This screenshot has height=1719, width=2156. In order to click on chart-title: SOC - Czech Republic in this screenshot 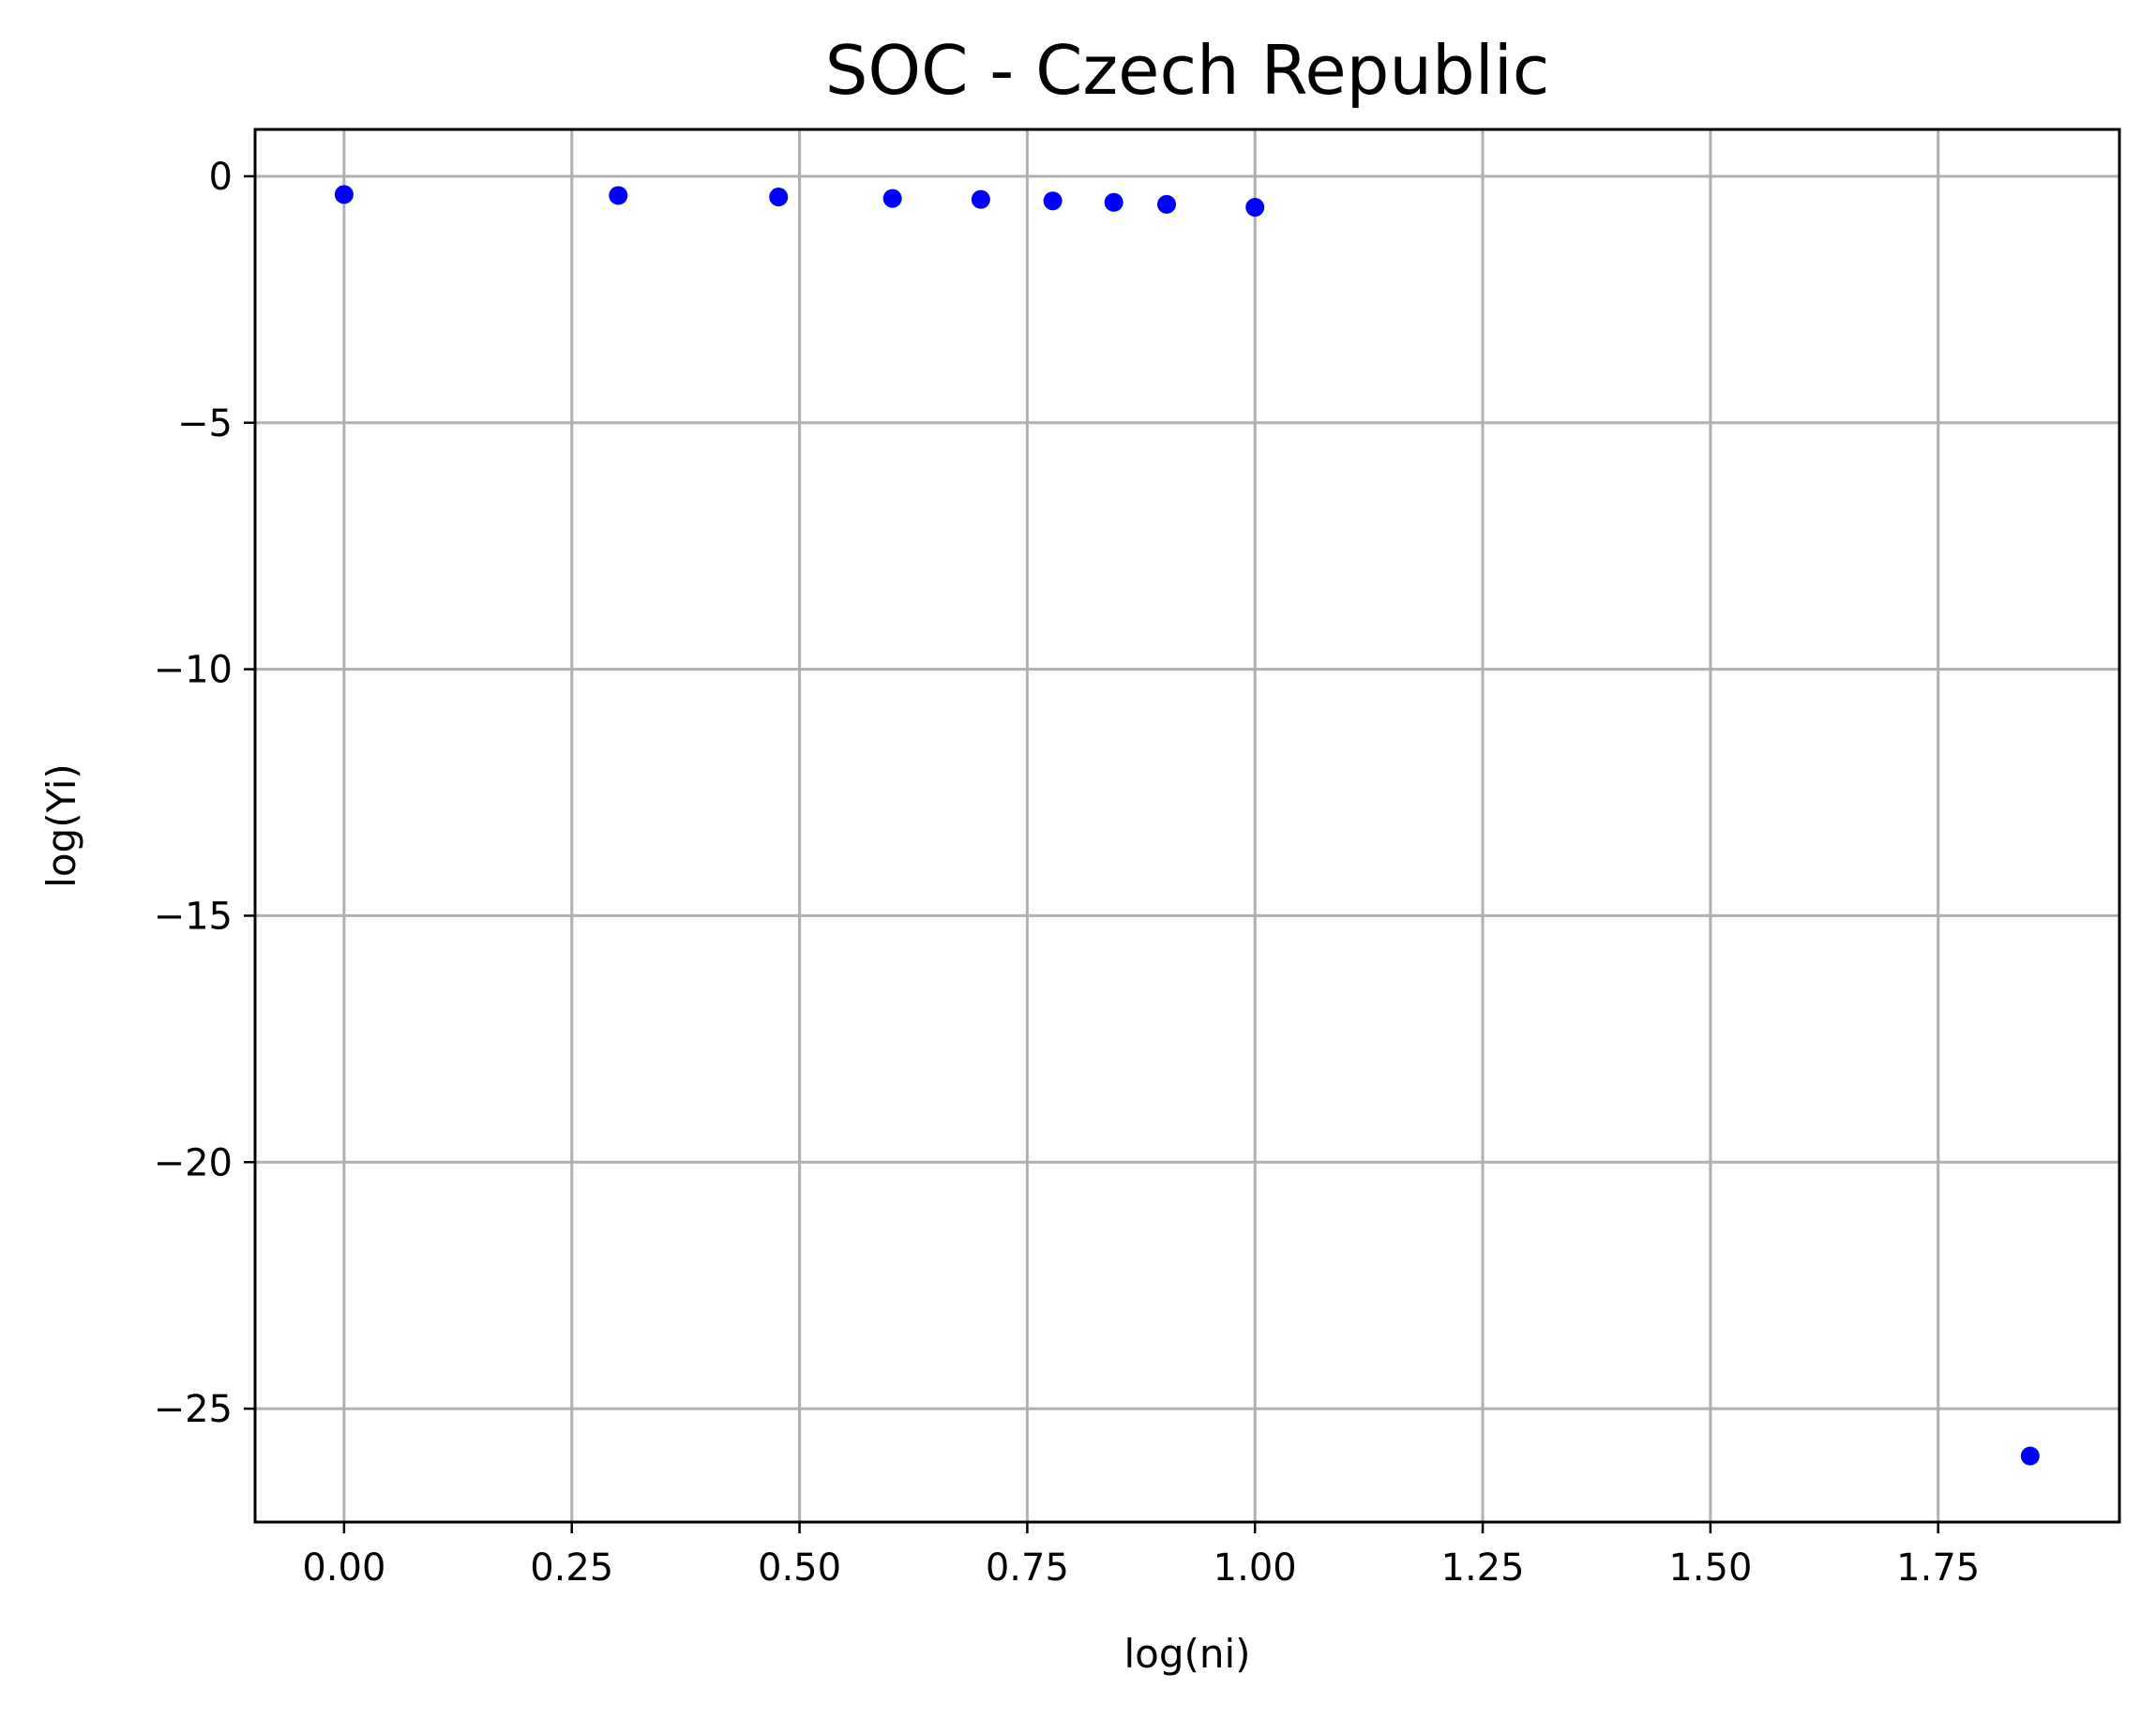, I will do `click(1187, 70)`.